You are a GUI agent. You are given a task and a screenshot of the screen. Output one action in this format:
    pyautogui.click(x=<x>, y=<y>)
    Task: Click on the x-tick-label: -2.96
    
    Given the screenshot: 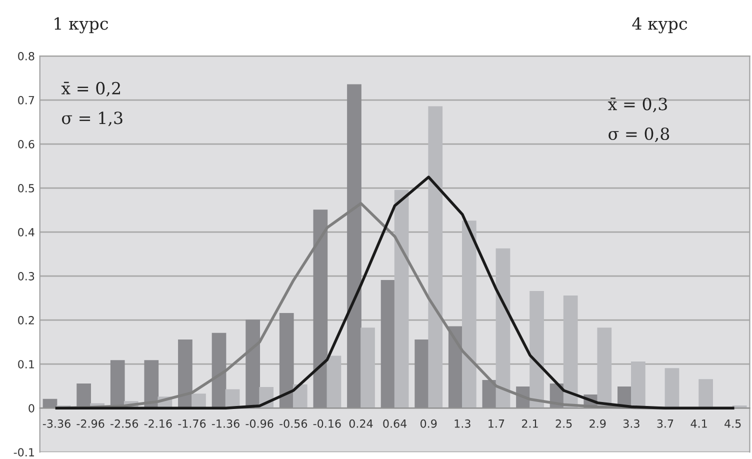 What is the action you would take?
    pyautogui.click(x=90, y=423)
    